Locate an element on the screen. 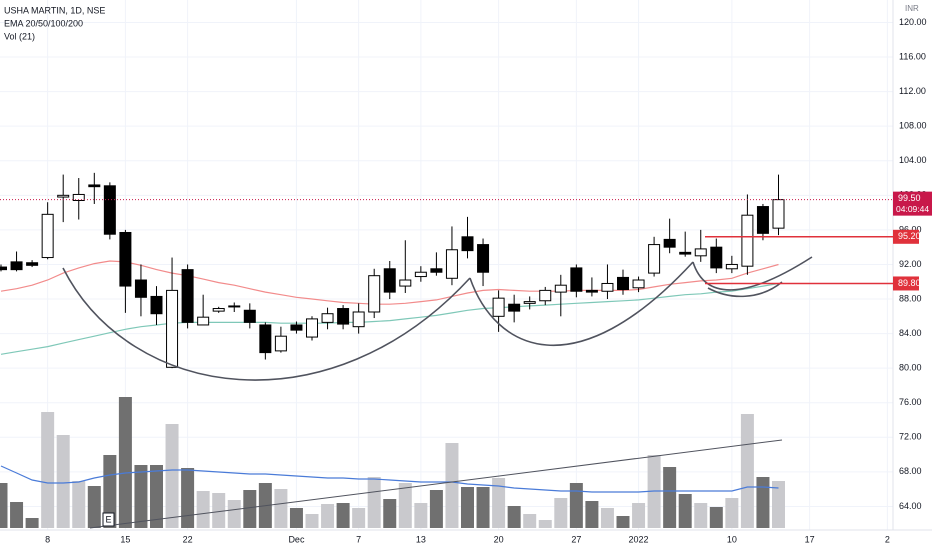 The height and width of the screenshot is (550, 932). x-tick-label: 15 is located at coordinates (125, 539).